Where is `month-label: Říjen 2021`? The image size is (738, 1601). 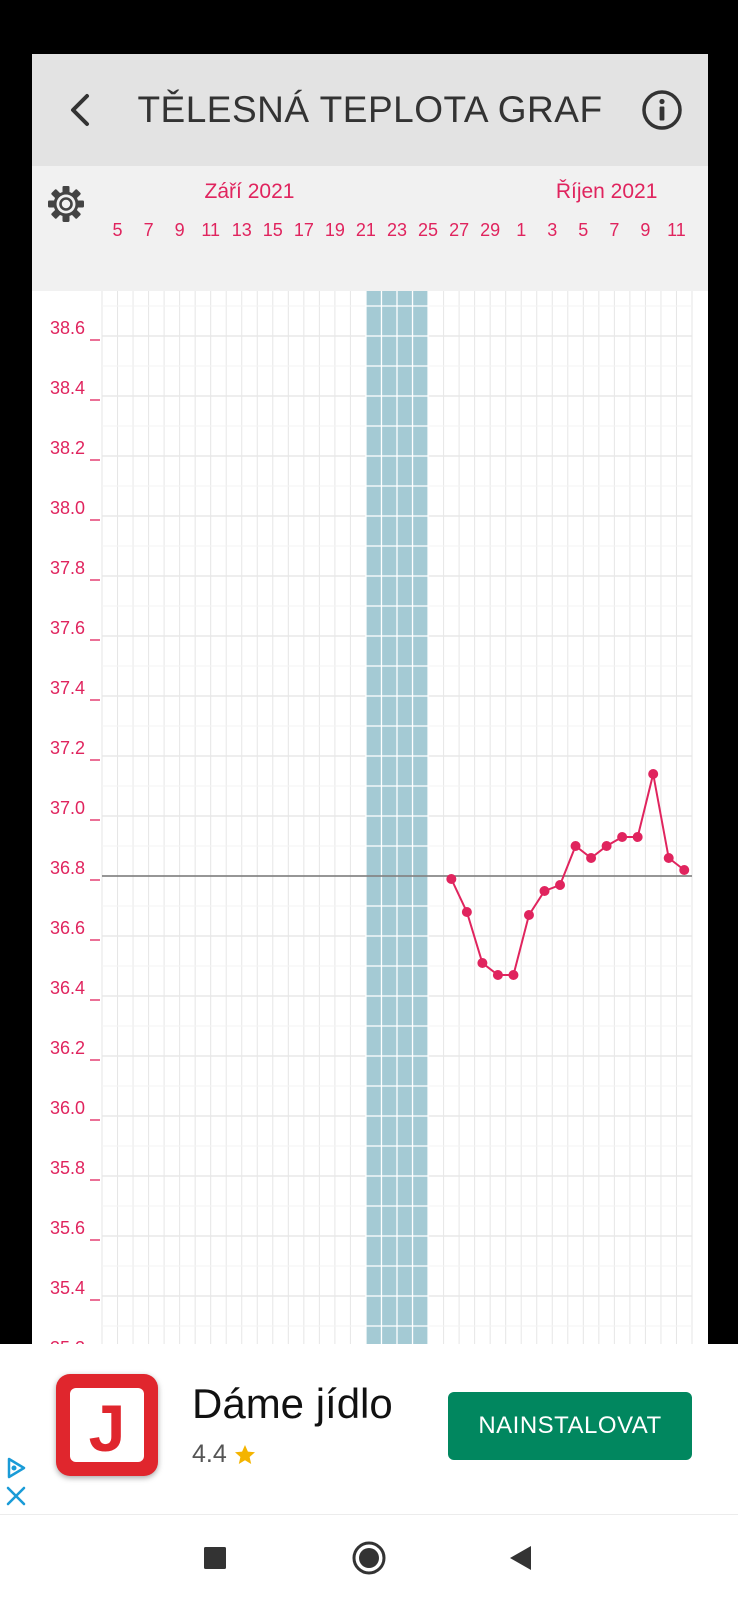 month-label: Říjen 2021 is located at coordinates (607, 191).